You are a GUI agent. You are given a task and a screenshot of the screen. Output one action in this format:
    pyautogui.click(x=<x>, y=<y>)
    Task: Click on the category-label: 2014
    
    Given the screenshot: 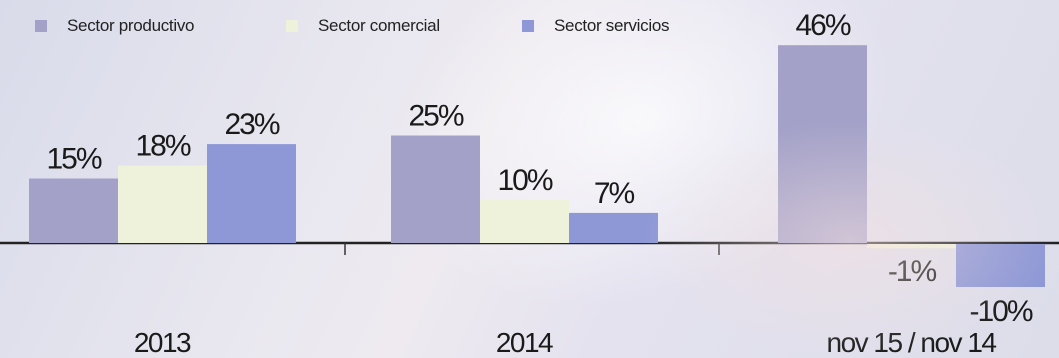 What is the action you would take?
    pyautogui.click(x=524, y=342)
    